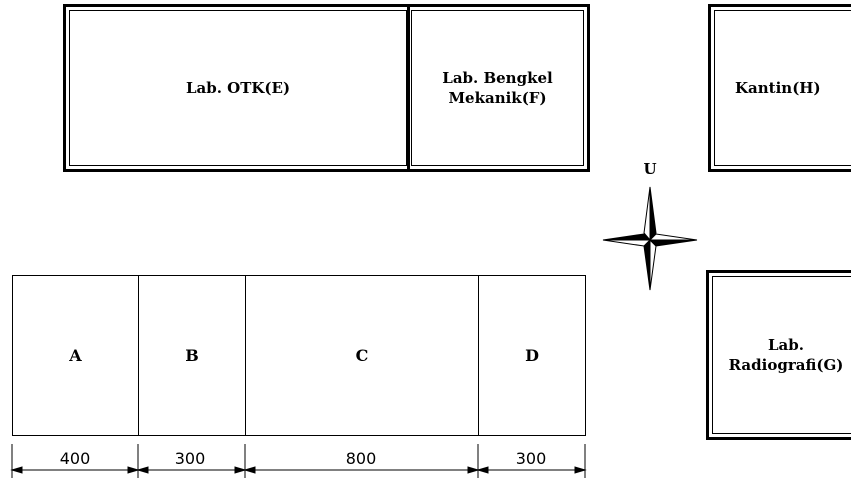 The width and height of the screenshot is (851, 481). What do you see at coordinates (497, 98) in the screenshot?
I see `lab-bengkel-label-line2: Mekanik(F)` at bounding box center [497, 98].